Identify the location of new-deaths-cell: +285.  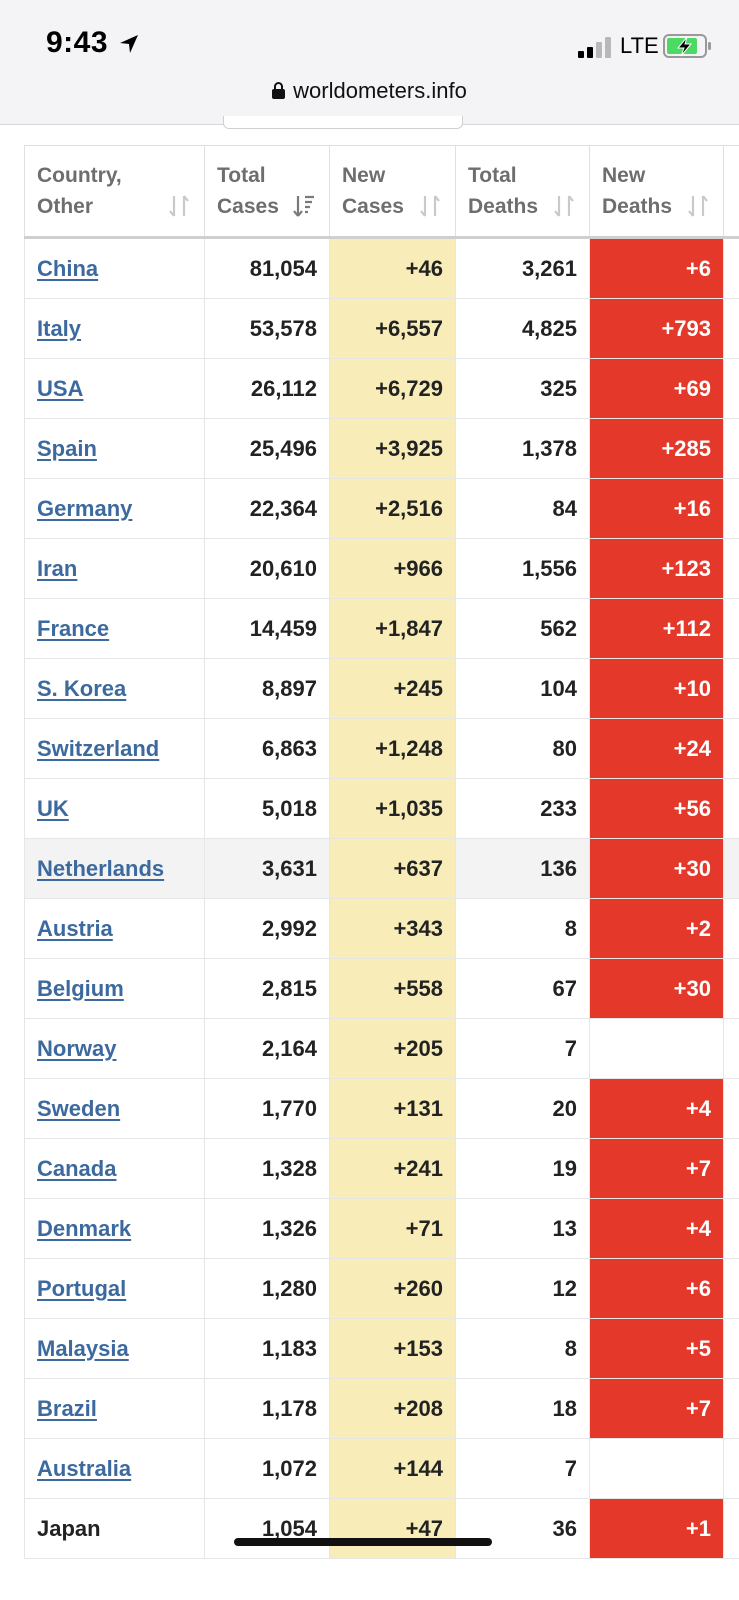
(656, 448).